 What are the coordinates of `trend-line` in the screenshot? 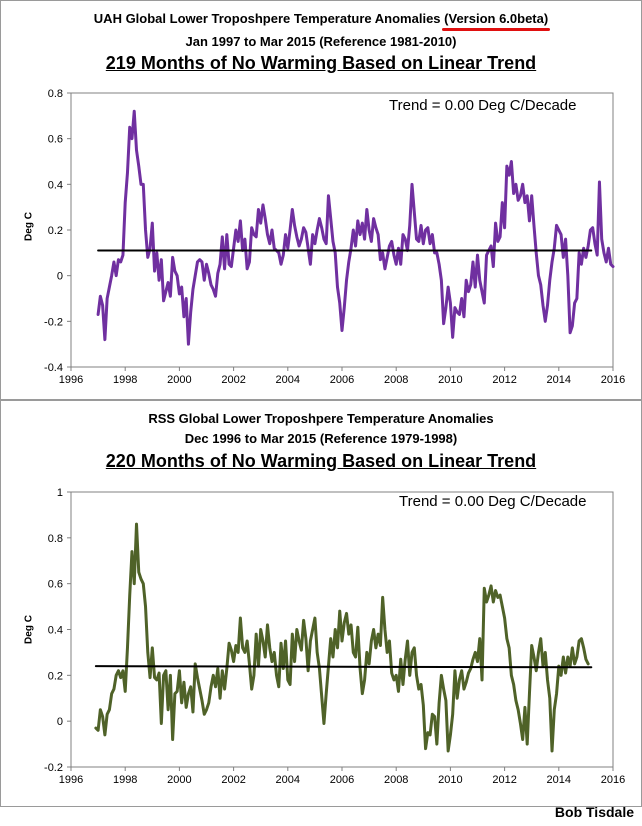 It's located at (343, 667).